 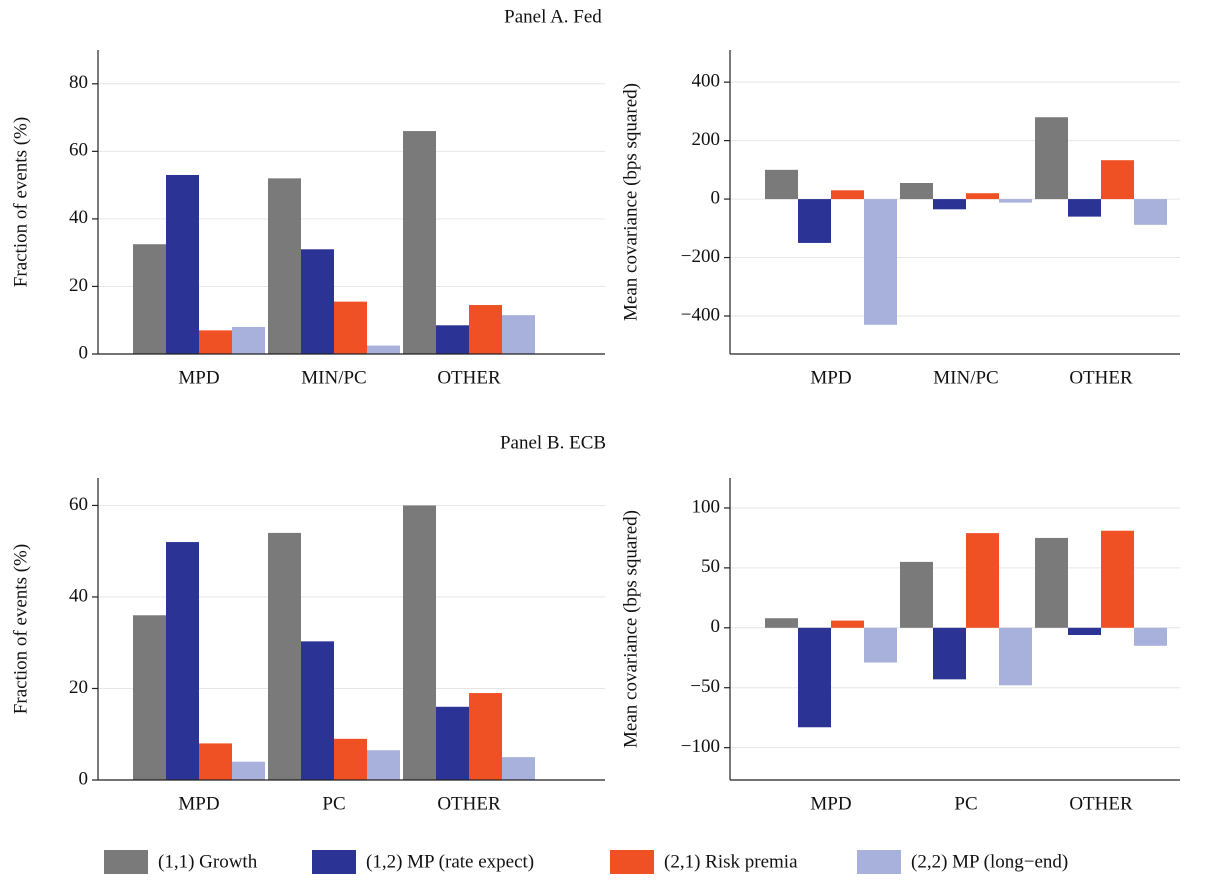 What do you see at coordinates (731, 861) in the screenshot?
I see `legend-label: (2,1) Risk premia` at bounding box center [731, 861].